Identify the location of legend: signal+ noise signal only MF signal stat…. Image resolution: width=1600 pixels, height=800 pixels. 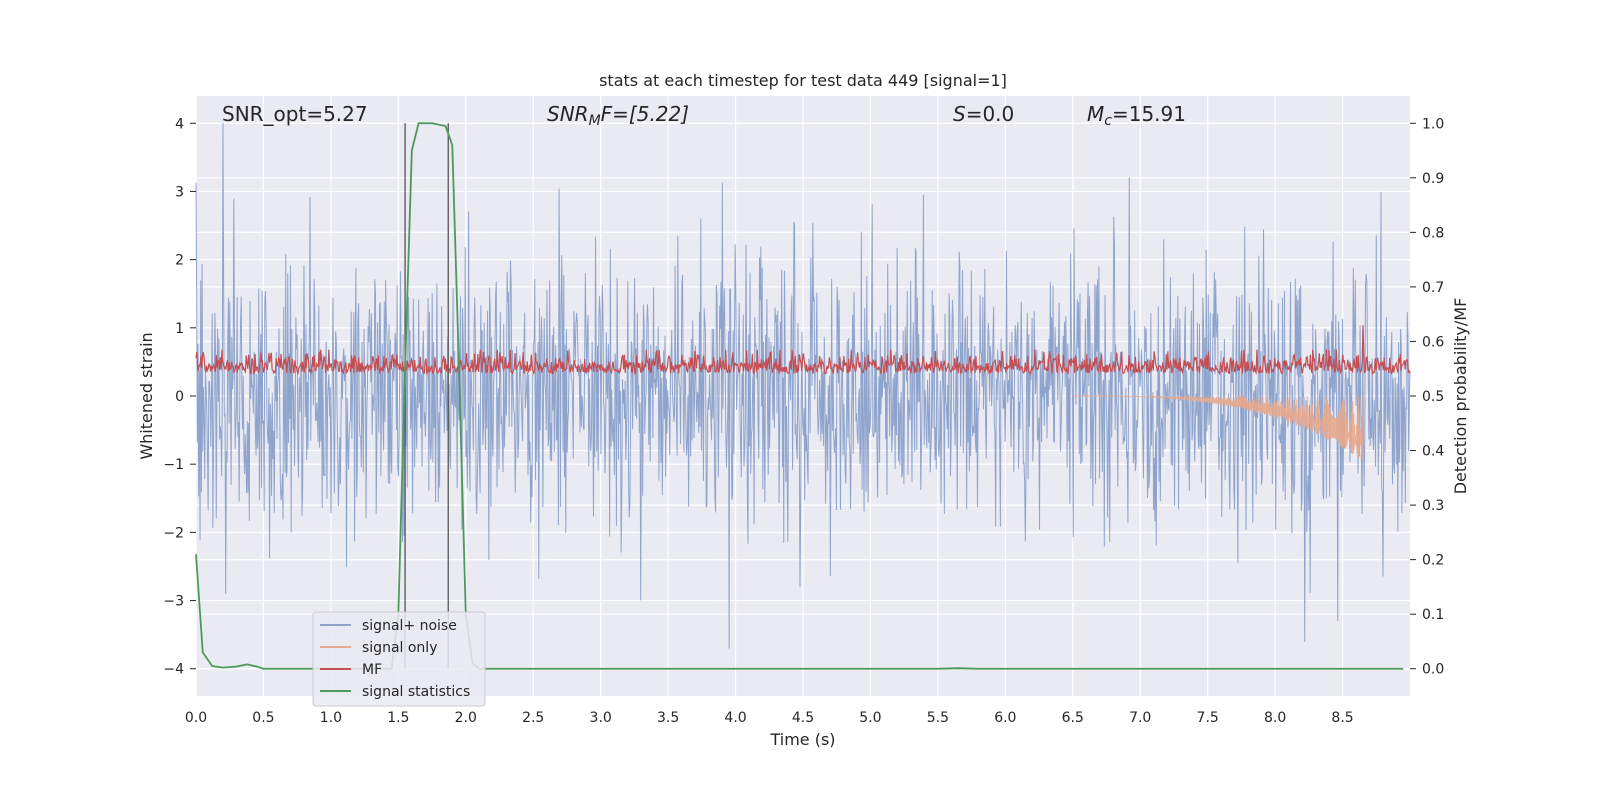
(399, 659).